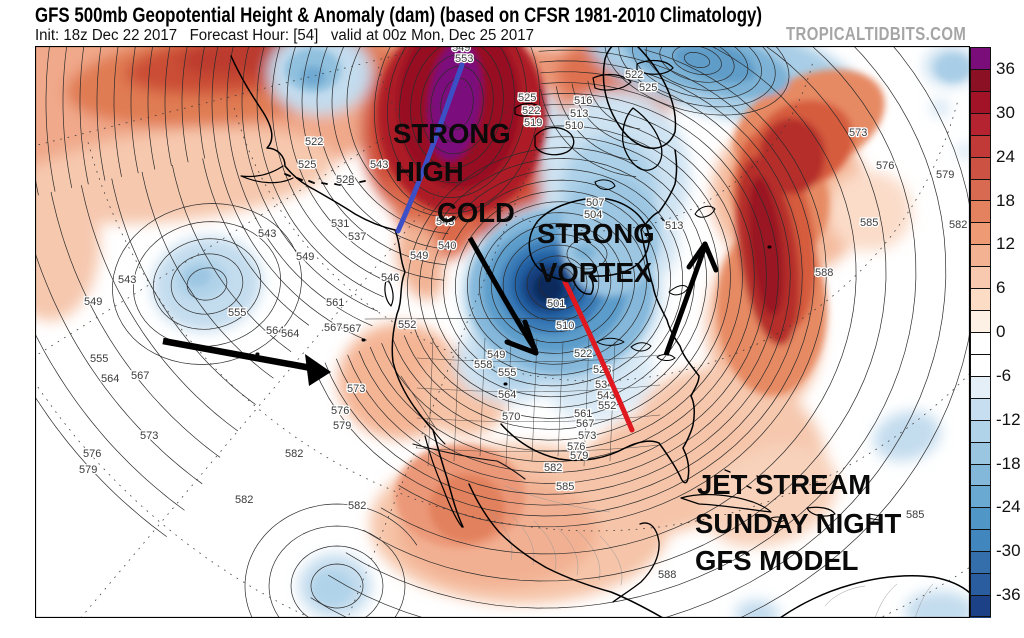 The height and width of the screenshot is (638, 1024). What do you see at coordinates (583, 101) in the screenshot?
I see `svg-text: 516` at bounding box center [583, 101].